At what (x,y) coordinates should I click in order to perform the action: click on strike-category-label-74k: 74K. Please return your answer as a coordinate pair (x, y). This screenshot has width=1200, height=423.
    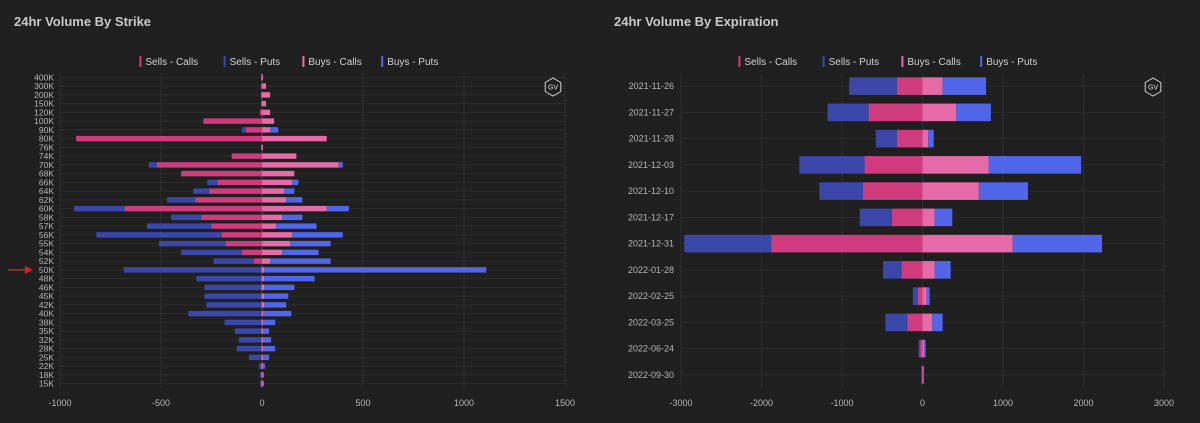
    Looking at the image, I should click on (46, 156).